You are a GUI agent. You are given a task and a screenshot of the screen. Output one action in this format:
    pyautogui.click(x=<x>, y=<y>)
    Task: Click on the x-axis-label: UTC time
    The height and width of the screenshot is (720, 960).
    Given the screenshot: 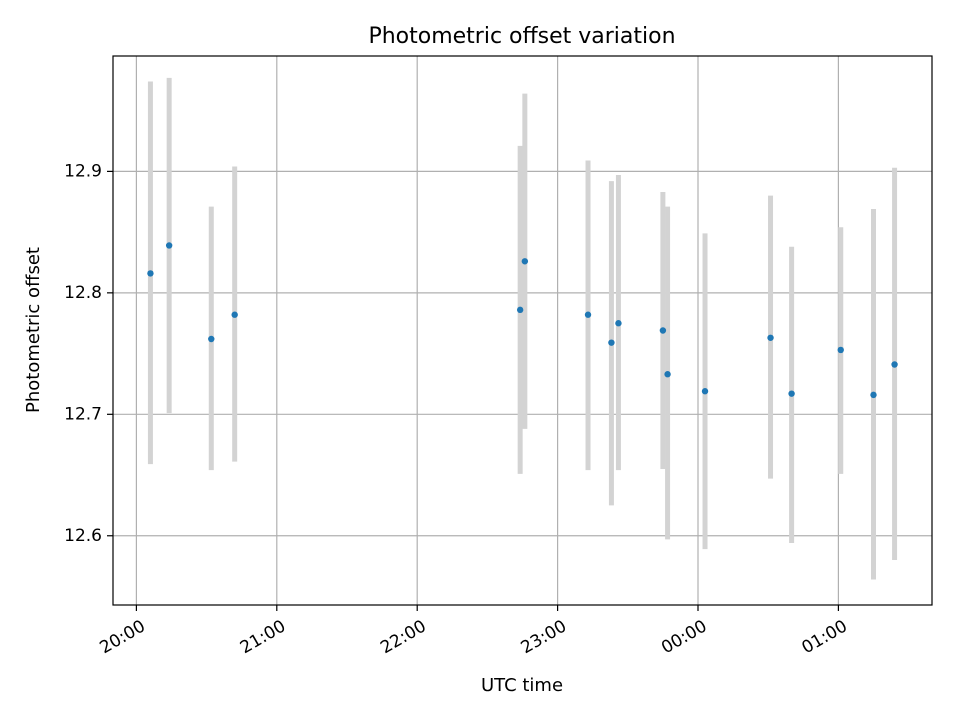 What is the action you would take?
    pyautogui.click(x=522, y=685)
    